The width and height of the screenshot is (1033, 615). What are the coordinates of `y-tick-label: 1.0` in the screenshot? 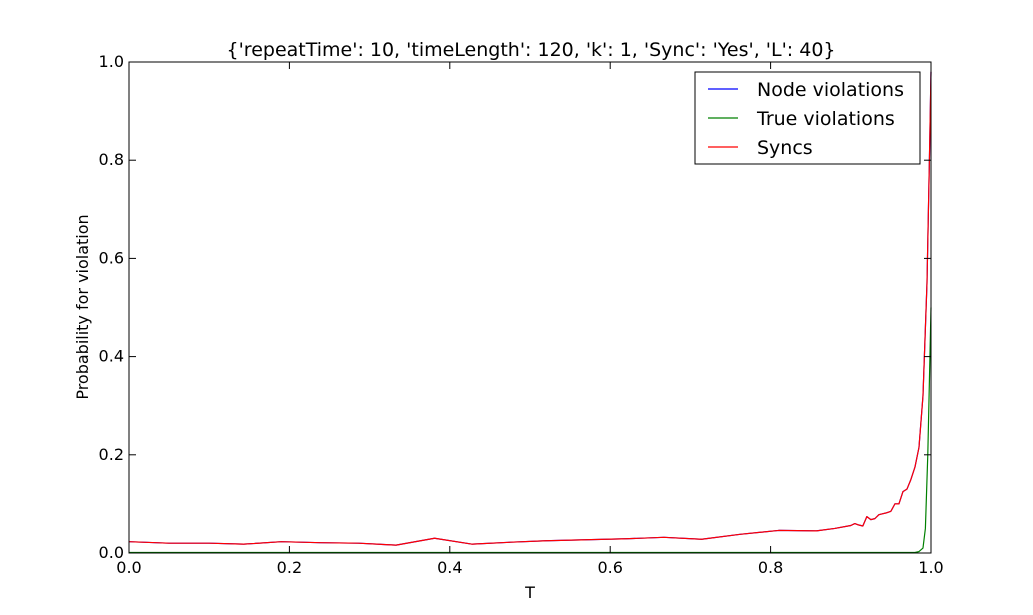 It's located at (111, 61).